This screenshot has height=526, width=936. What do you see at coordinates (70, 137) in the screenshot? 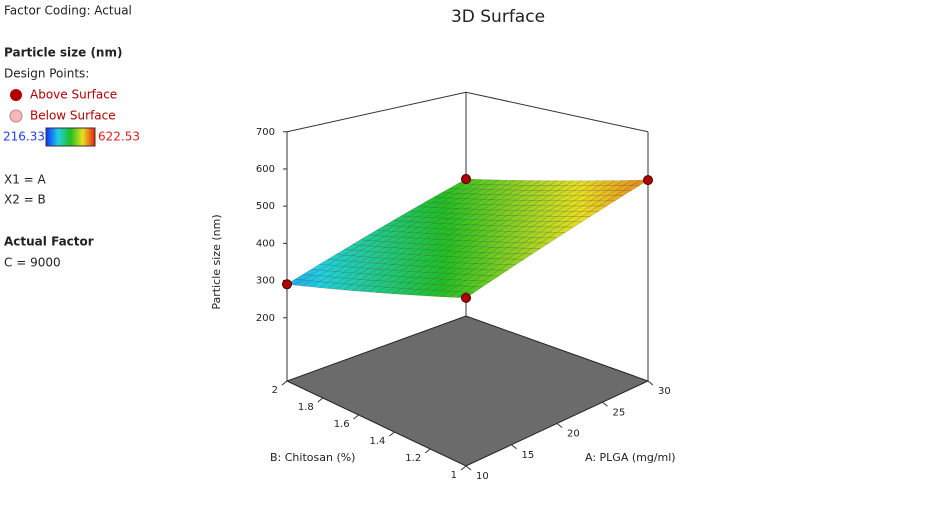
I see `colorscale-bar` at bounding box center [70, 137].